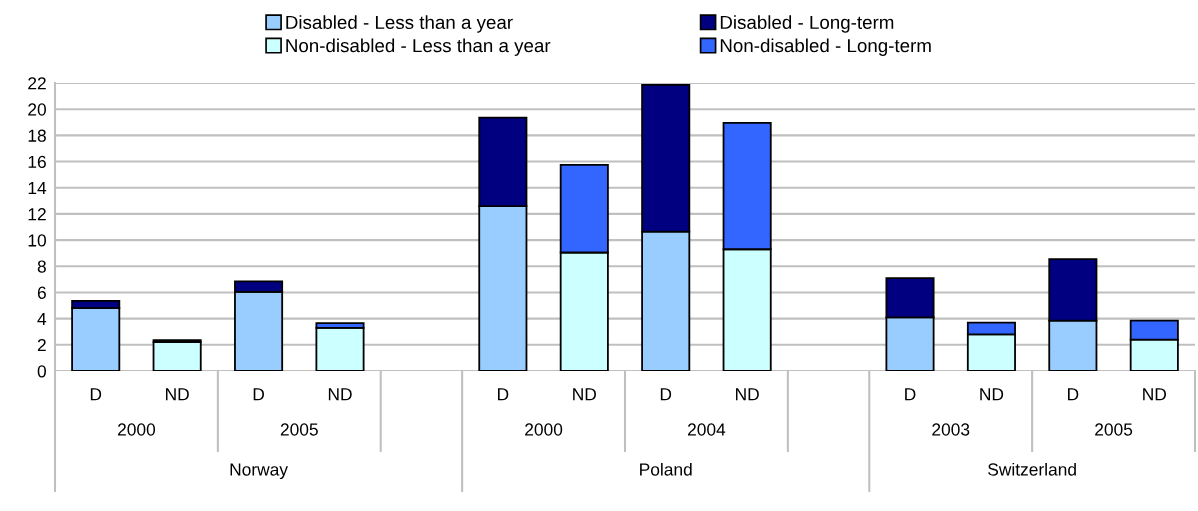 The image size is (1198, 511). Describe the element at coordinates (706, 429) in the screenshot. I see `text: 2004` at that location.